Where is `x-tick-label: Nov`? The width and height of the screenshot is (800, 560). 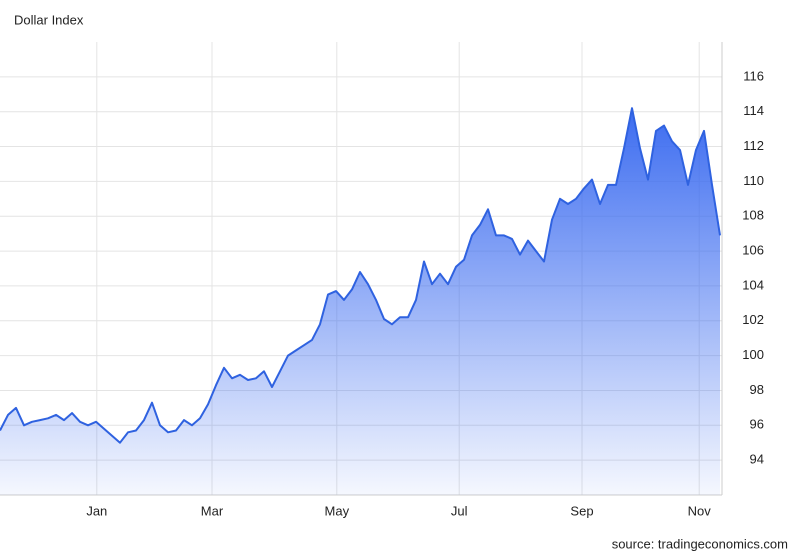
x-tick-label: Nov is located at coordinates (700, 510).